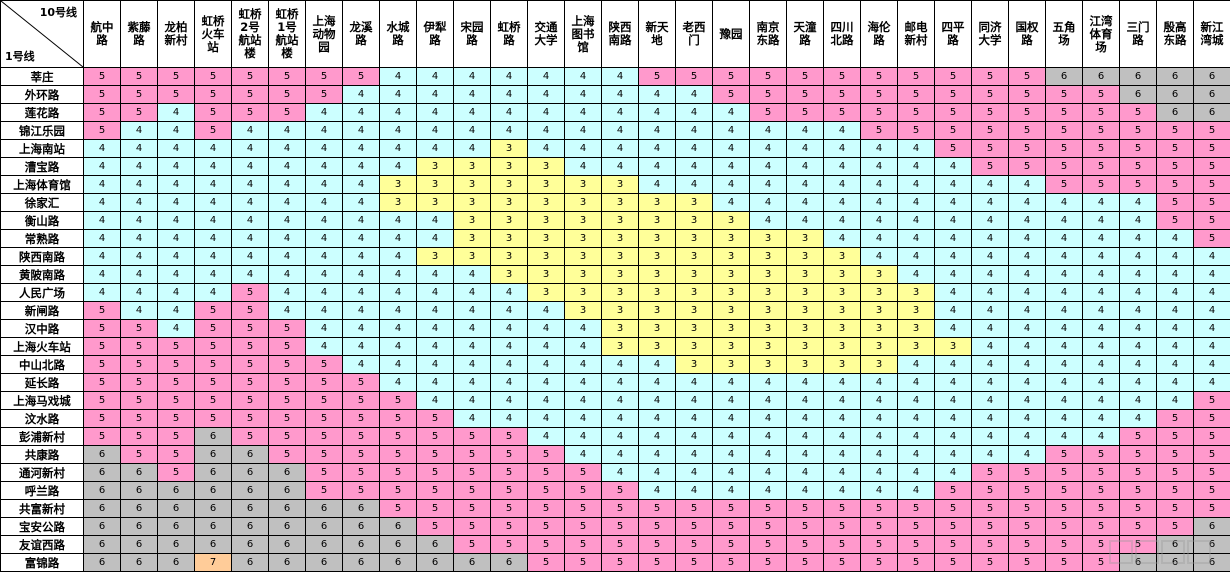 The width and height of the screenshot is (1230, 573). I want to click on table-row: 莲花路 5 5 4 5 5 5 4 4 4 4 4 4 4 4 4 4 4 4 5 5 5 5 5 5 5 5 5 5 5 6 6, so click(615, 112).